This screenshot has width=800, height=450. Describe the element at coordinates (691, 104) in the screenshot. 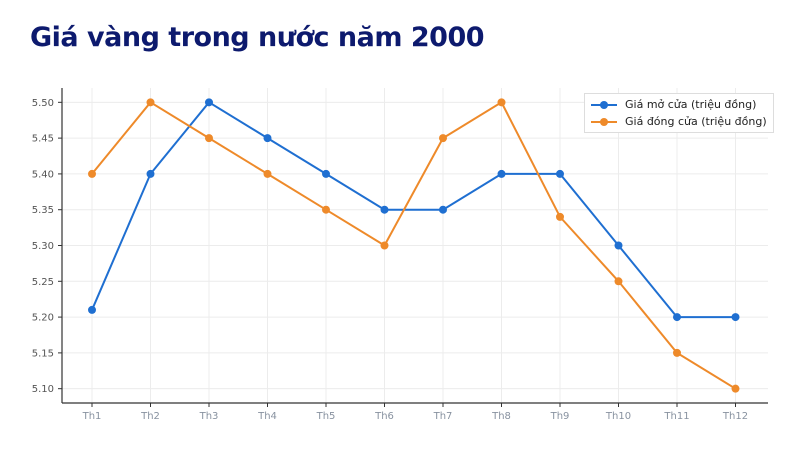

I see `legend-label: Giá mở cửa (triệu đồng)` at that location.